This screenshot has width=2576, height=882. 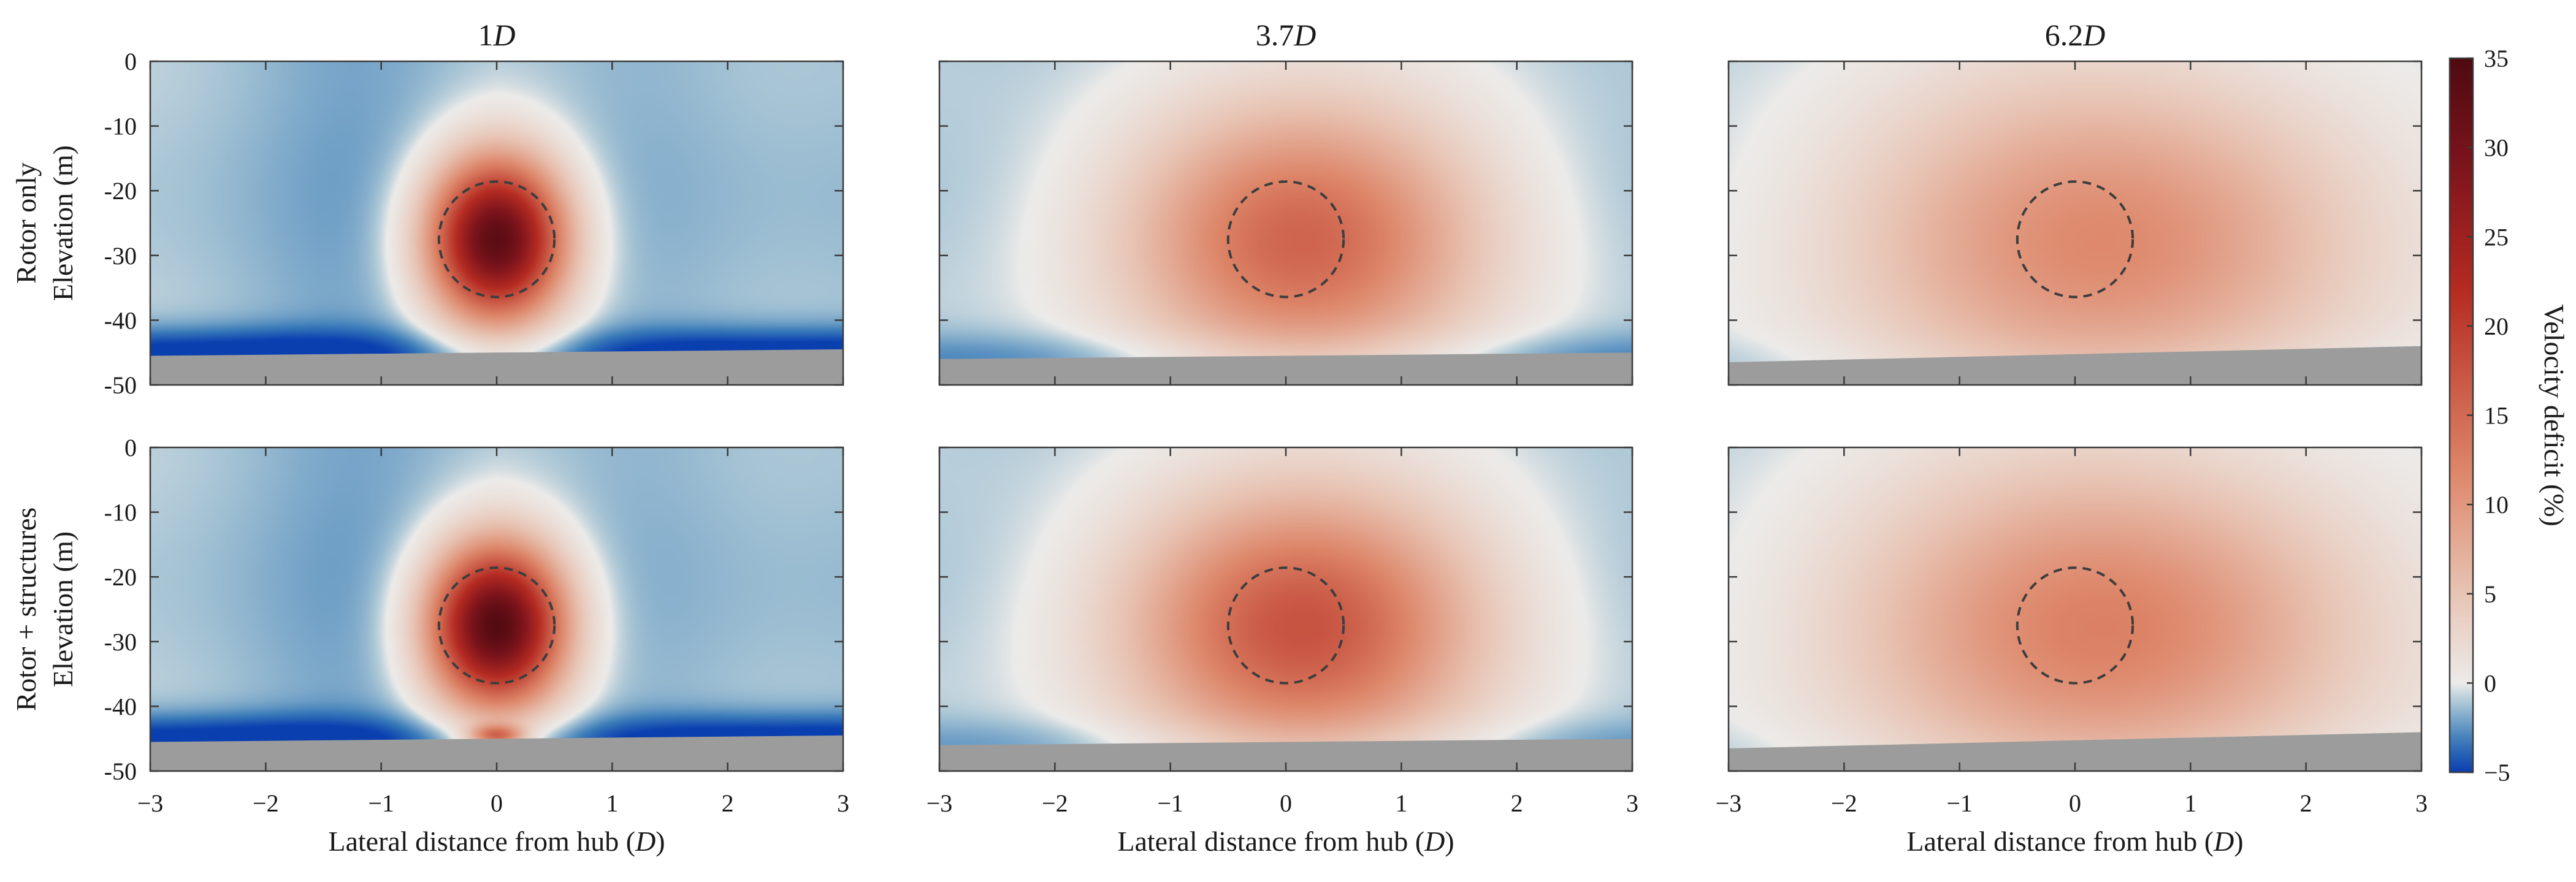 I want to click on row-label: Rotor only, so click(x=26, y=223).